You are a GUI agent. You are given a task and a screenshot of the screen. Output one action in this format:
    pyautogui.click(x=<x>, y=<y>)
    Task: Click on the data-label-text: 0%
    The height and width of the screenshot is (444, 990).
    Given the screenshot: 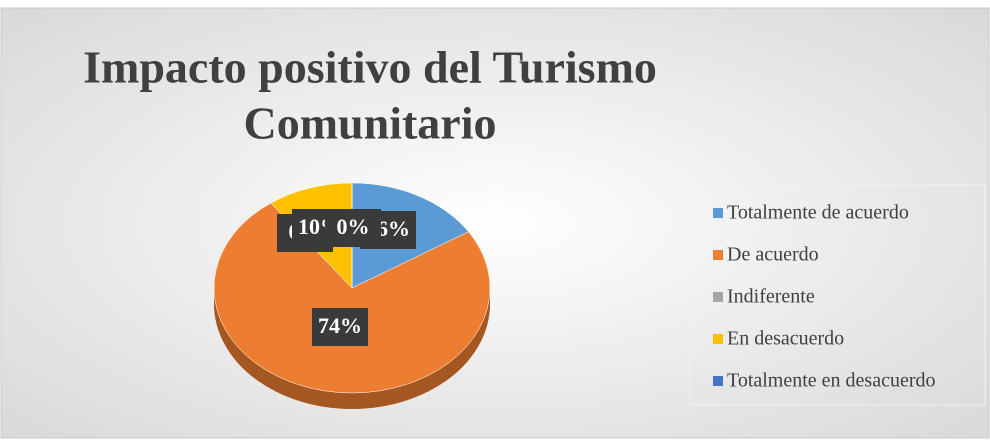 What is the action you would take?
    pyautogui.click(x=353, y=226)
    